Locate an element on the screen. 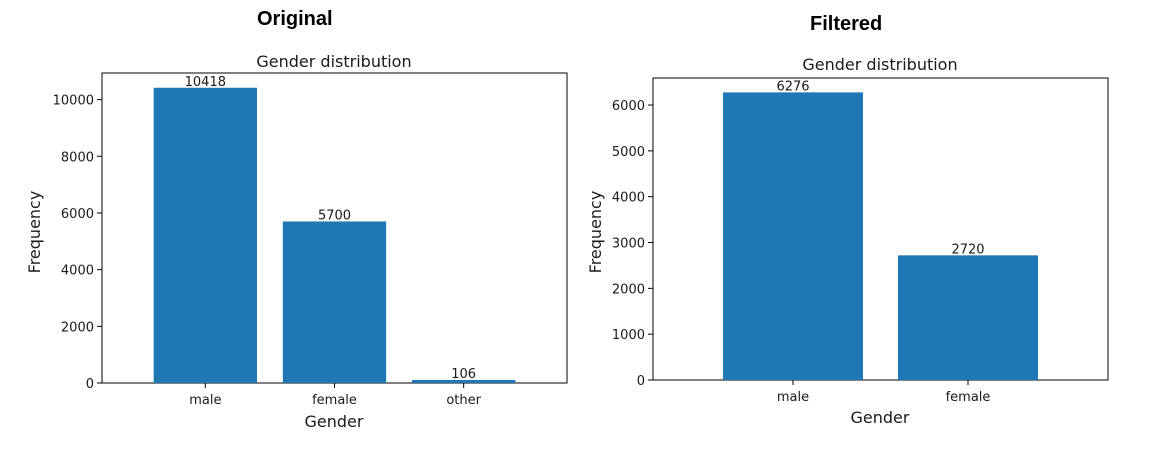 This screenshot has width=1152, height=456. bar-value-label: 10418 is located at coordinates (205, 82).